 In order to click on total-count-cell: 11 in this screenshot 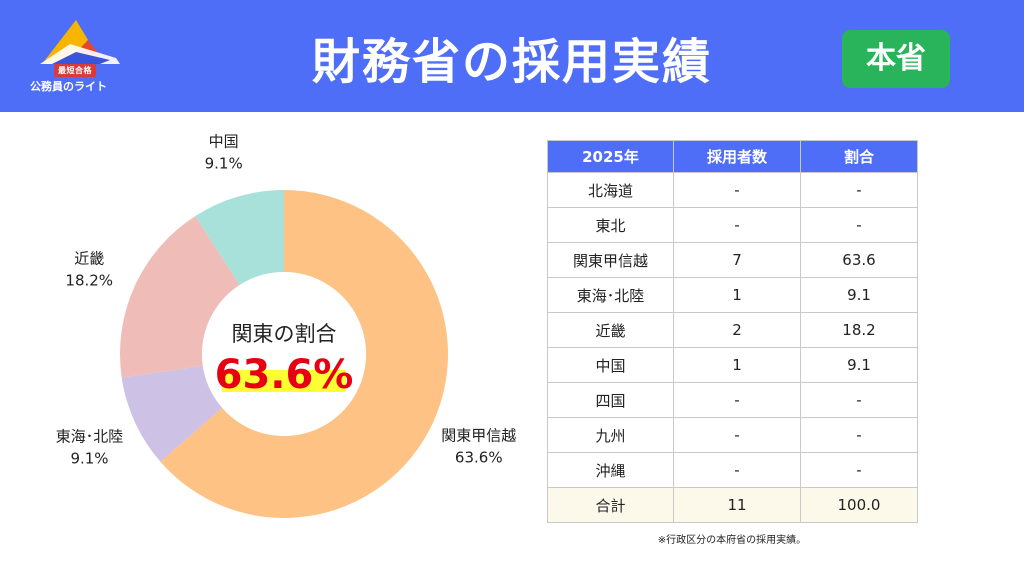, I will do `click(737, 505)`.